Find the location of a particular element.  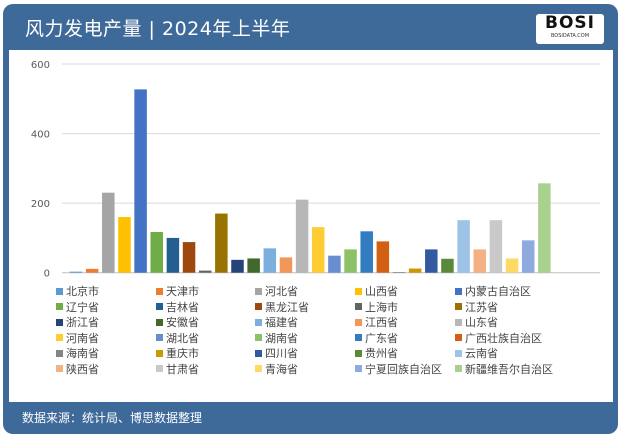

legend-item: 重庆市 is located at coordinates (177, 353).